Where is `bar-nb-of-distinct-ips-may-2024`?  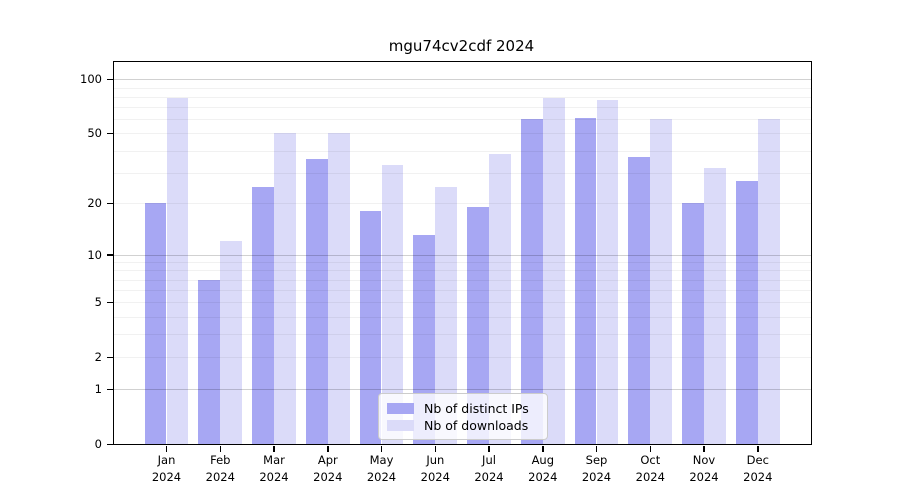 bar-nb-of-distinct-ips-may-2024 is located at coordinates (370, 327).